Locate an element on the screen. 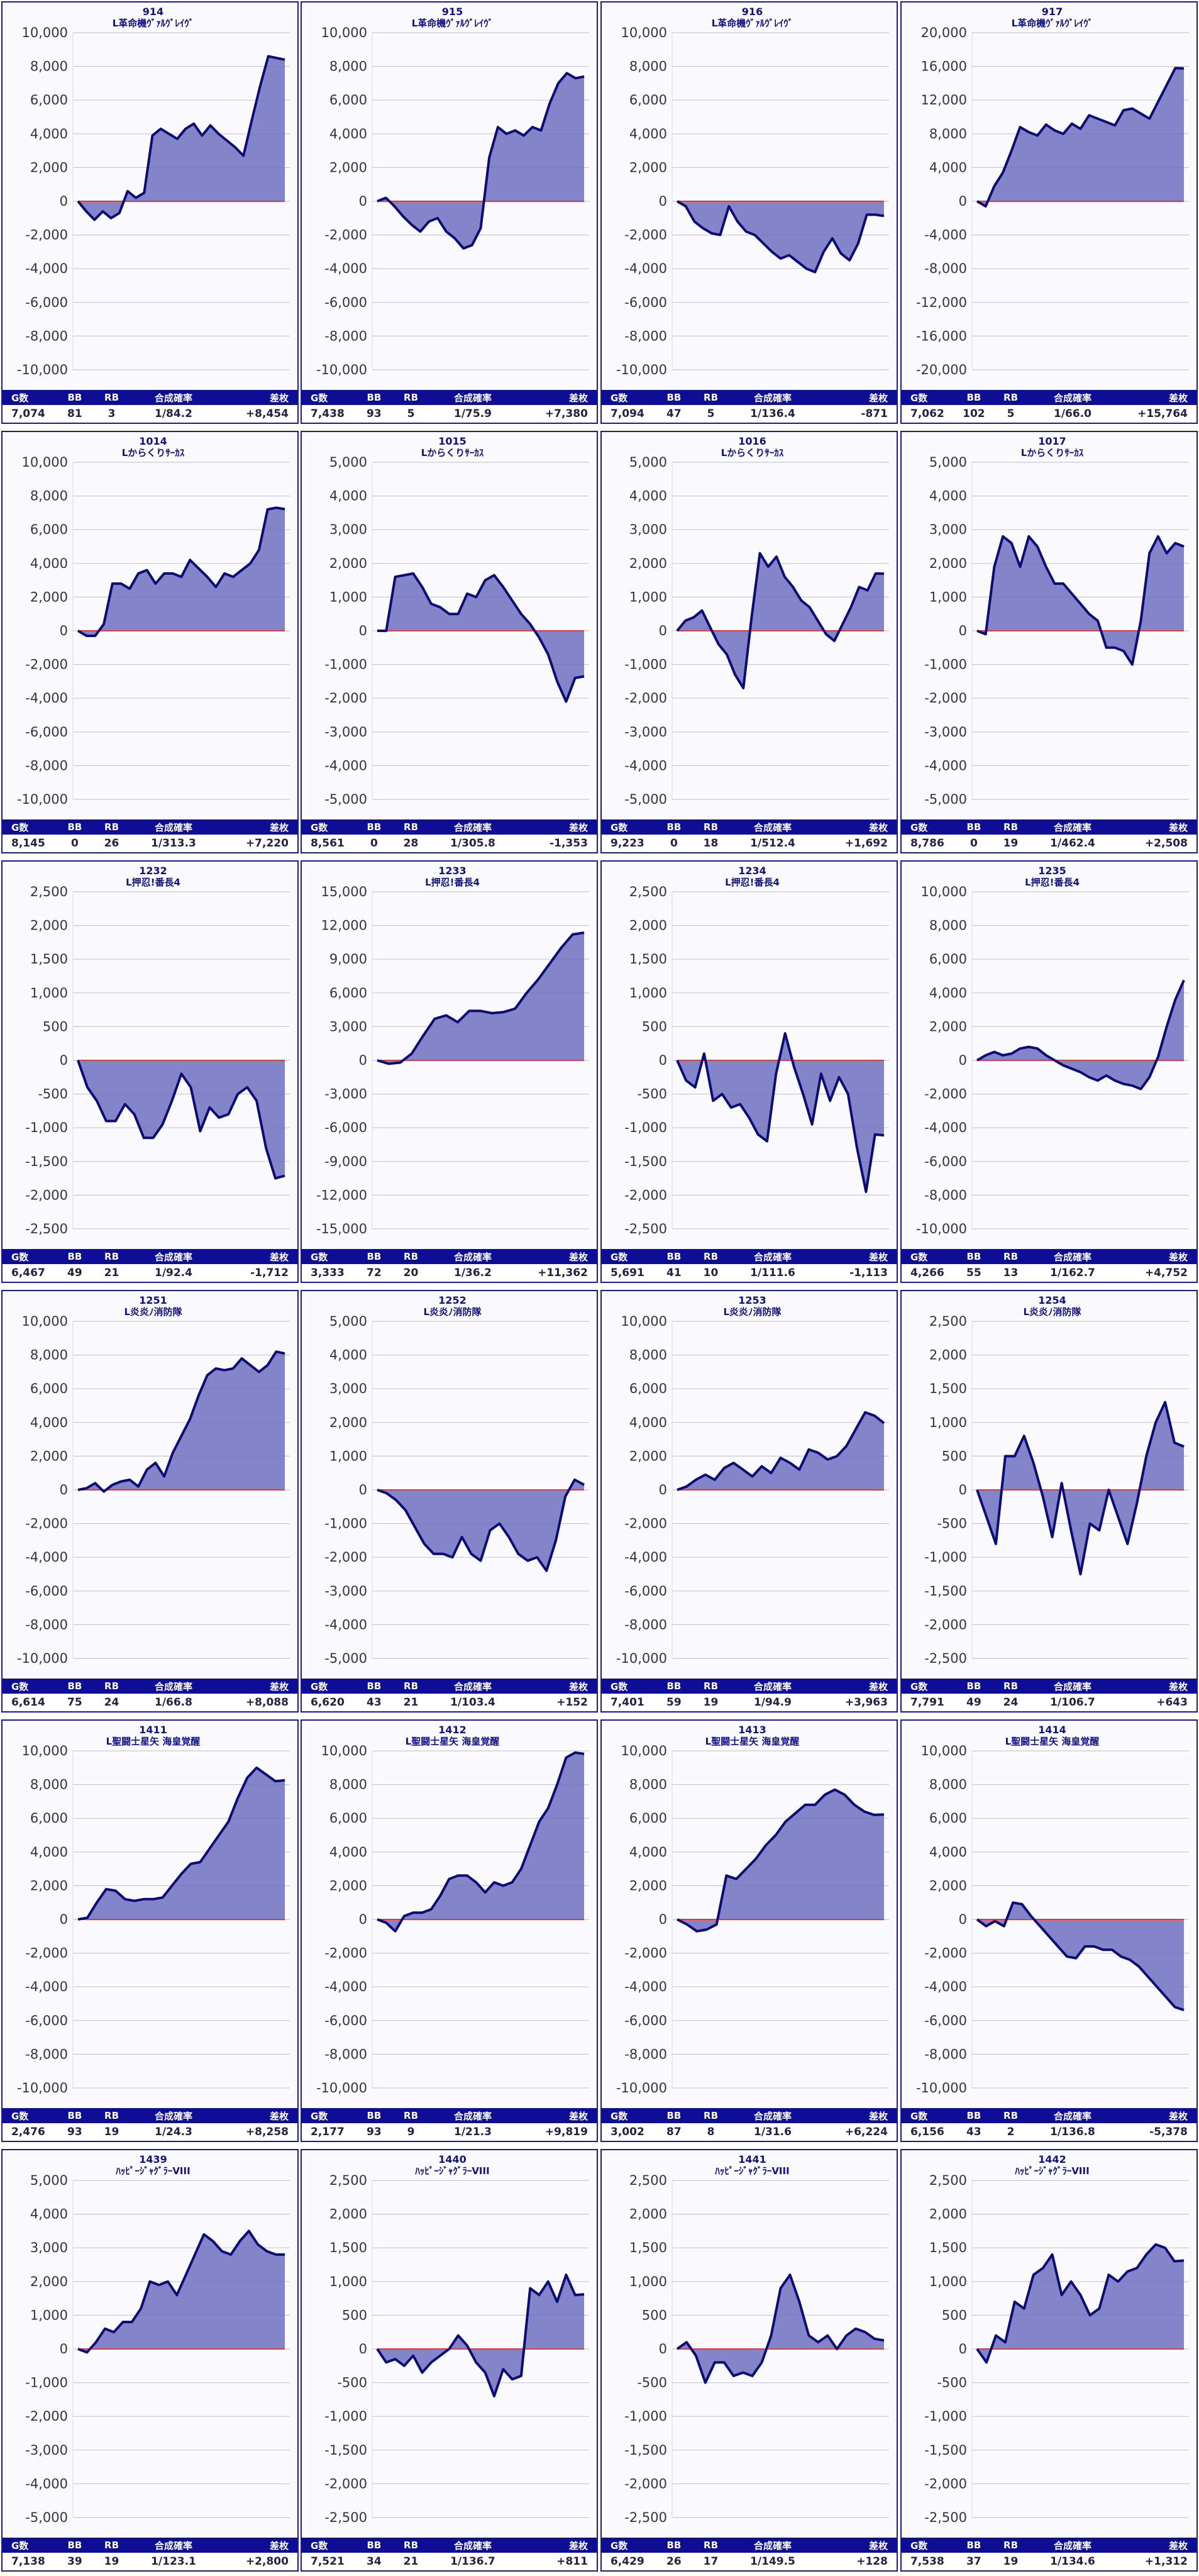 The height and width of the screenshot is (2576, 1199). machine-title: ﾊｯﾋﾟｰｼﾞｬｸﾞﾗｰVIII is located at coordinates (751, 2171).